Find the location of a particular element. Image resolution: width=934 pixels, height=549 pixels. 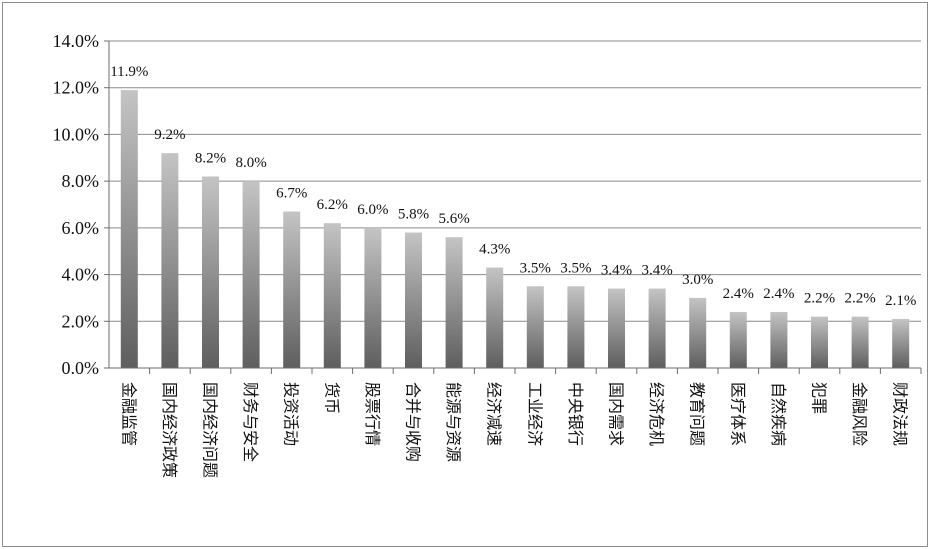

x-category-label: 国内经济政策 is located at coordinates (169, 430).